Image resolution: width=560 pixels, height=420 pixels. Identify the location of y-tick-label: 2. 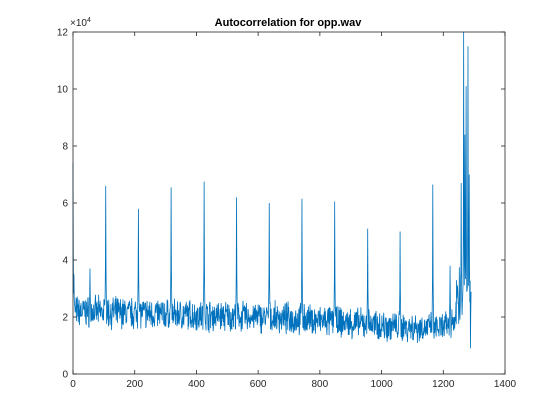
(65, 318).